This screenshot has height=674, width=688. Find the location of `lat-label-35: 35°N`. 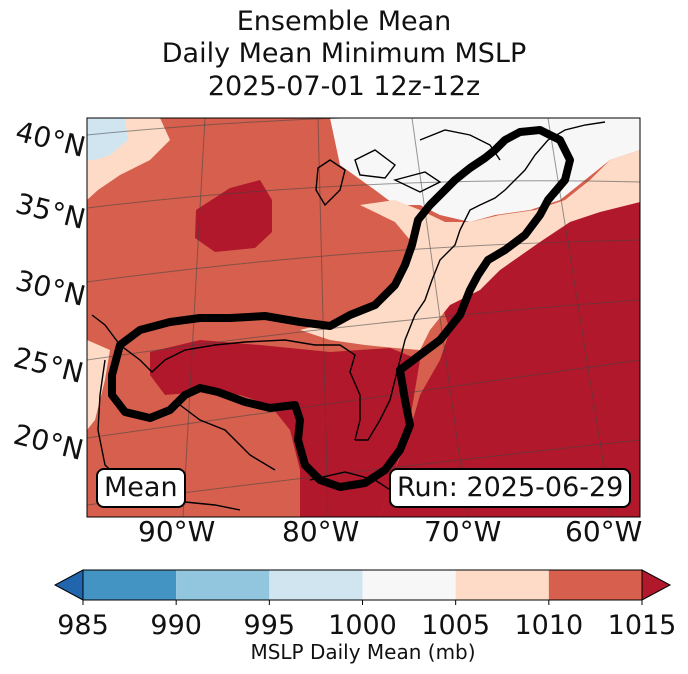

lat-label-35: 35°N is located at coordinates (50, 211).